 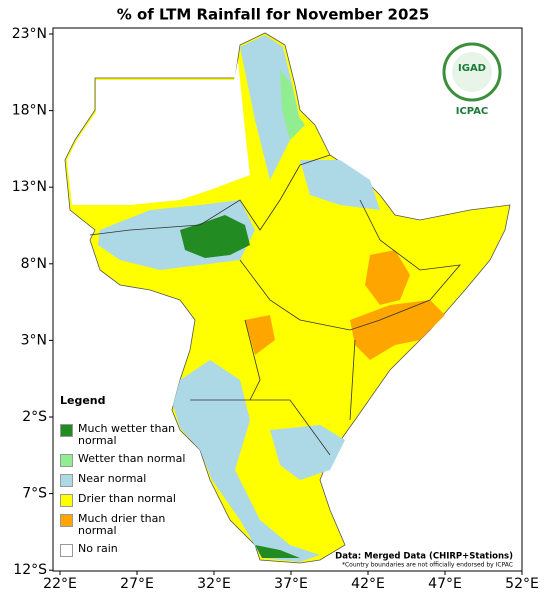 I want to click on legend-item: Drier than normal, so click(x=125, y=500).